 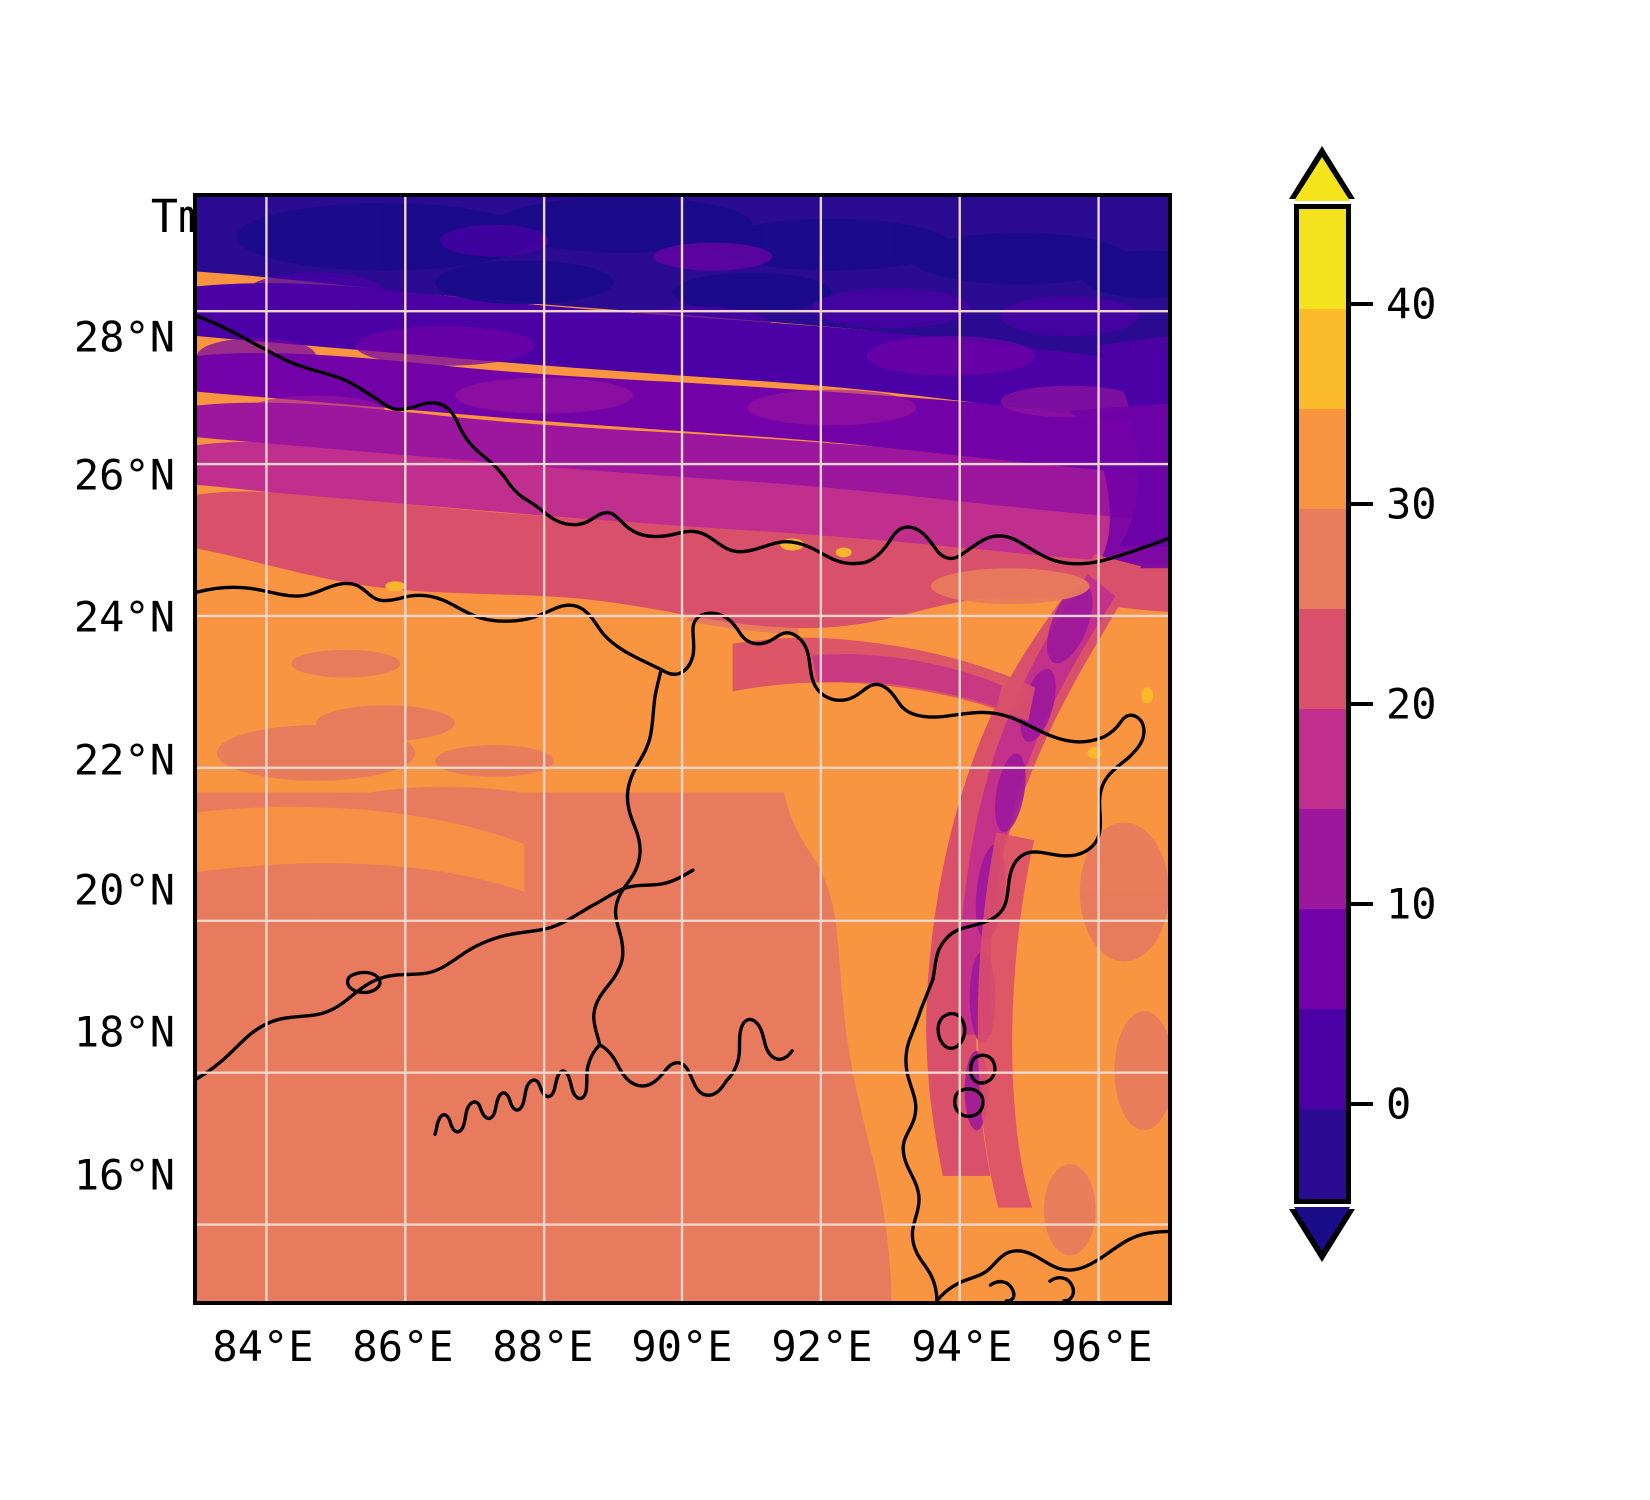 I want to click on colorbar-tick-label-10: 10, so click(x=1411, y=904).